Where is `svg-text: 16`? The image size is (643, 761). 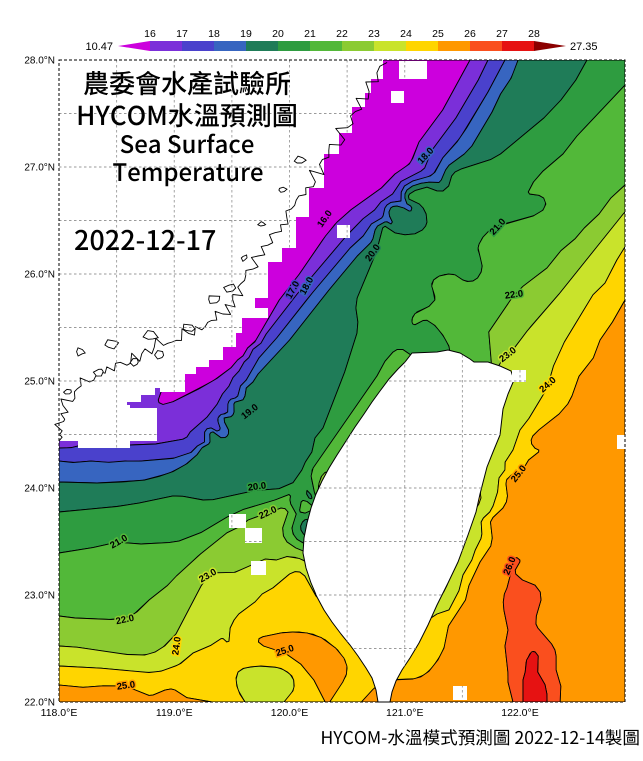
svg-text: 16 is located at coordinates (150, 34).